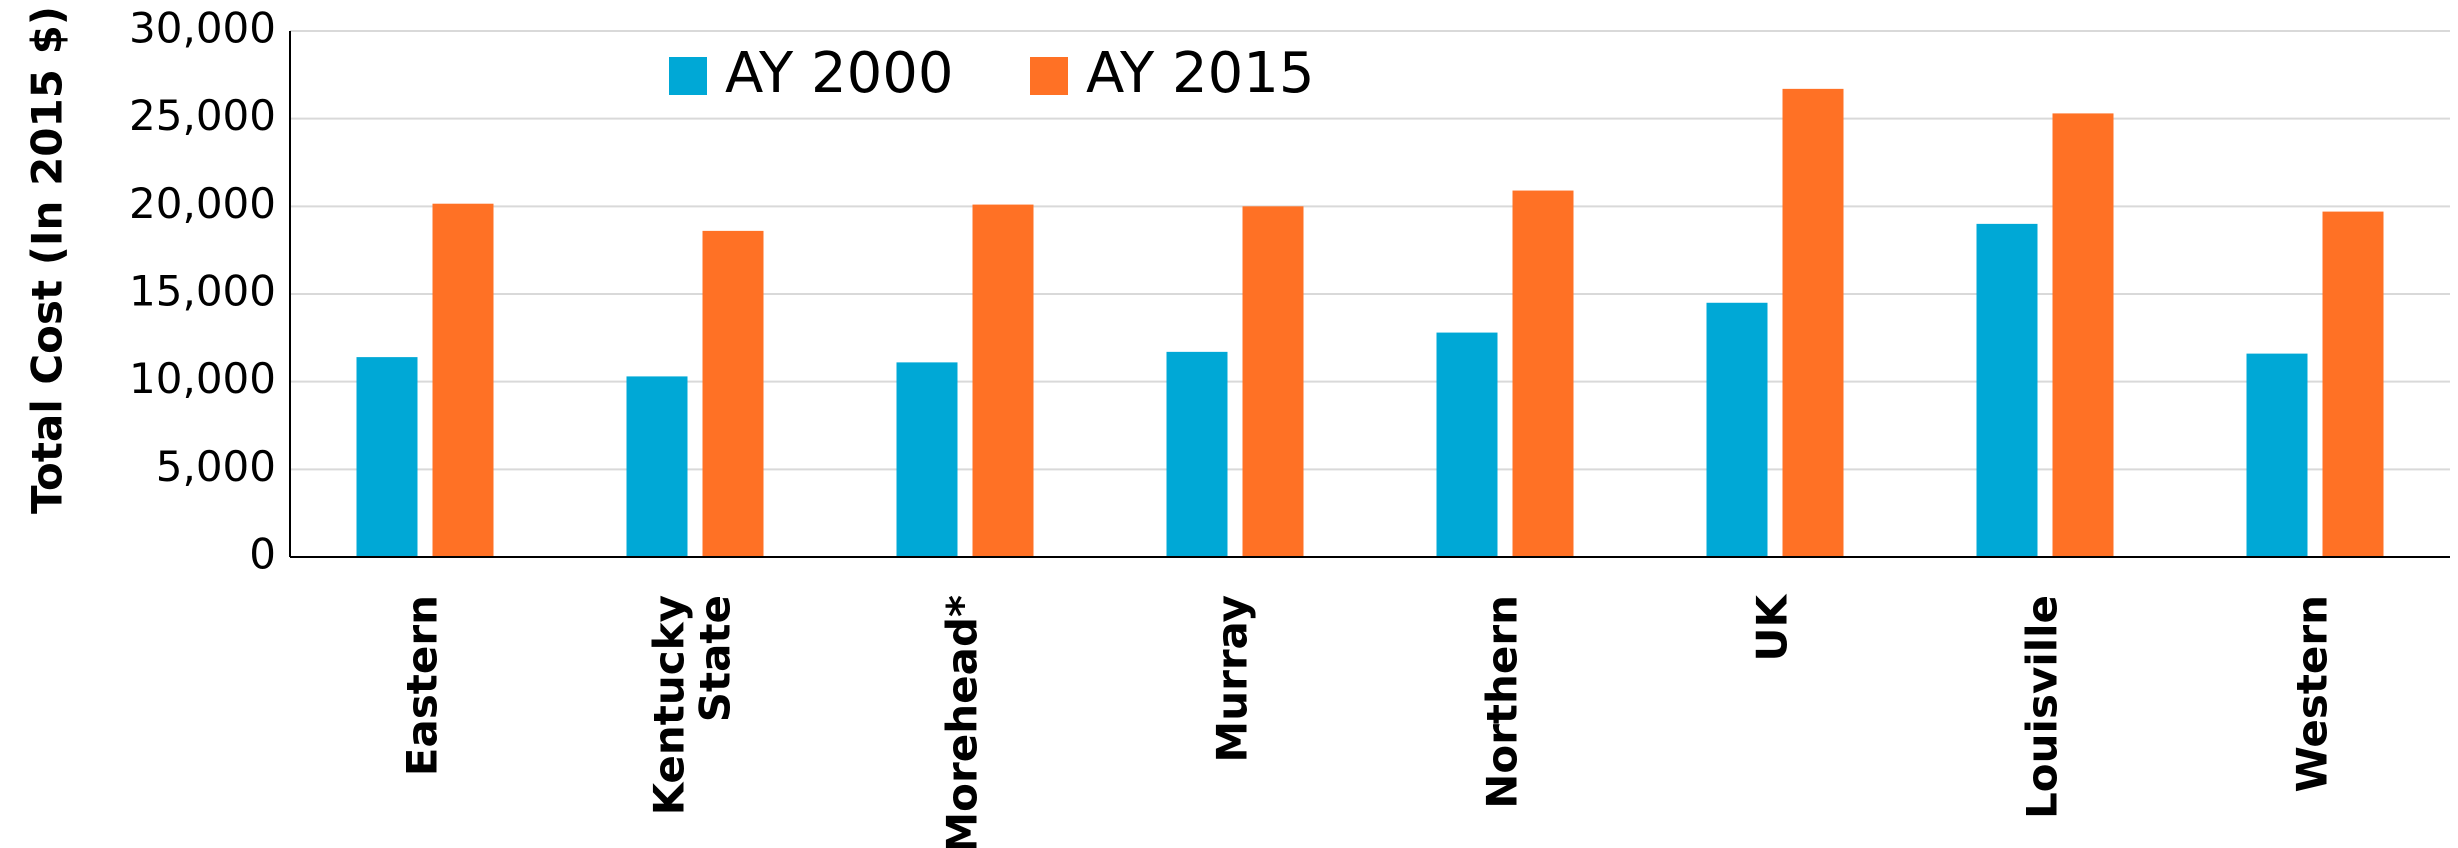  I want to click on y-tick-label: 25,000, so click(202, 115).